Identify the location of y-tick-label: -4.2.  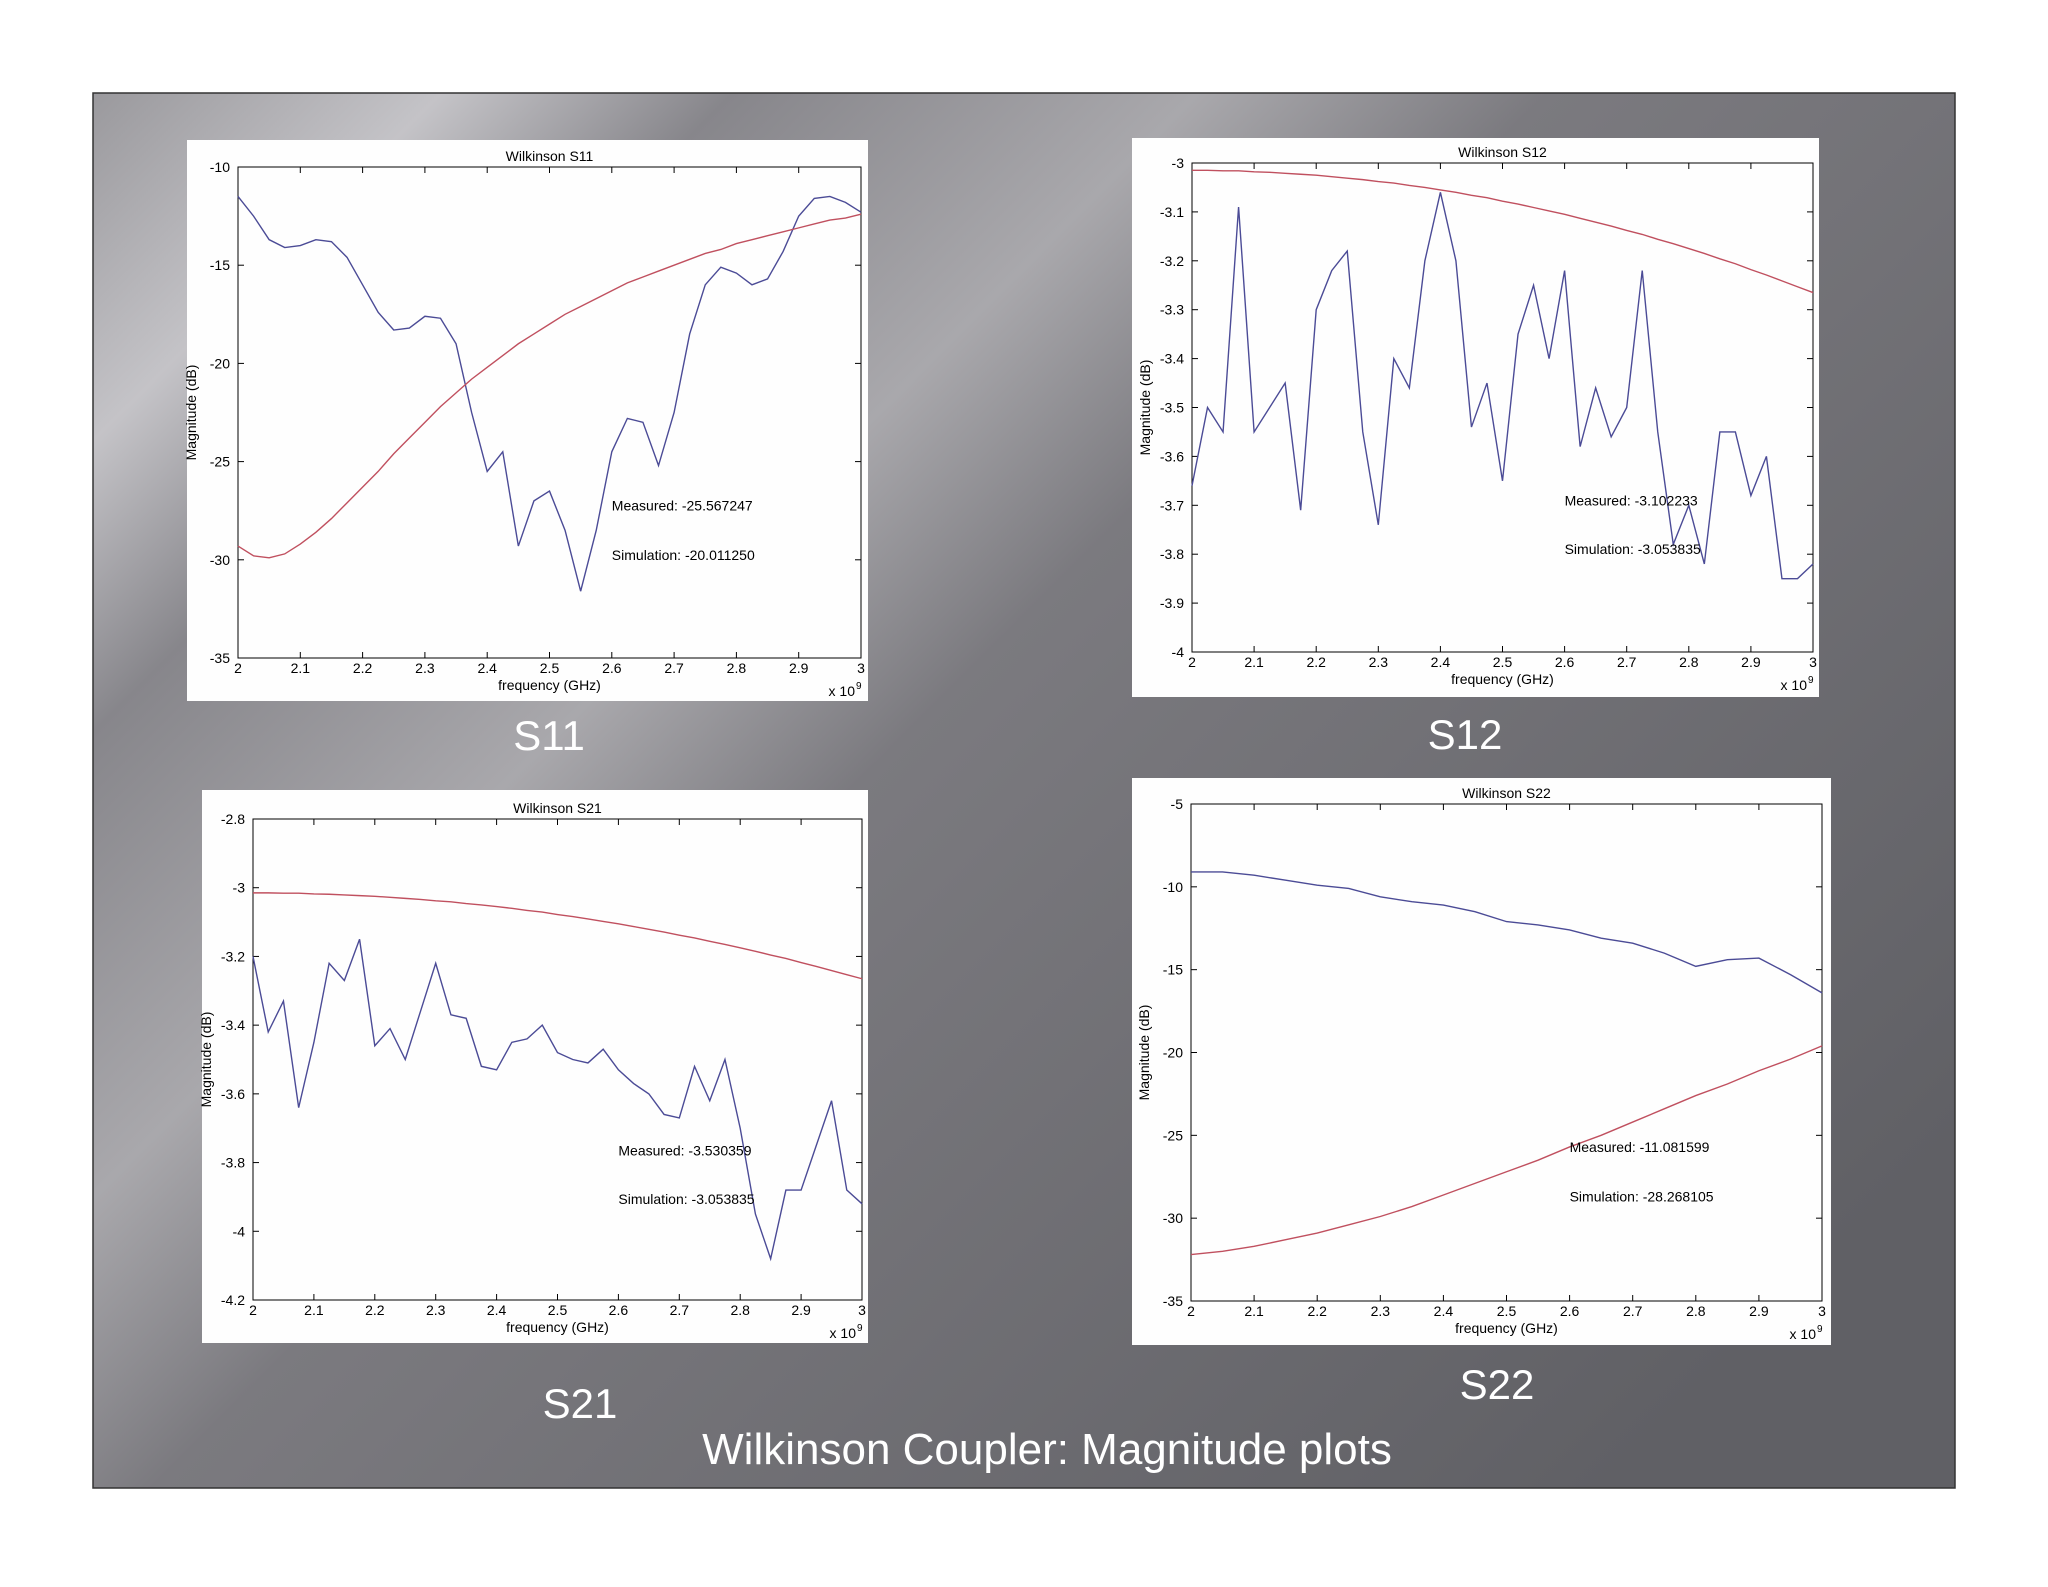
(233, 1300).